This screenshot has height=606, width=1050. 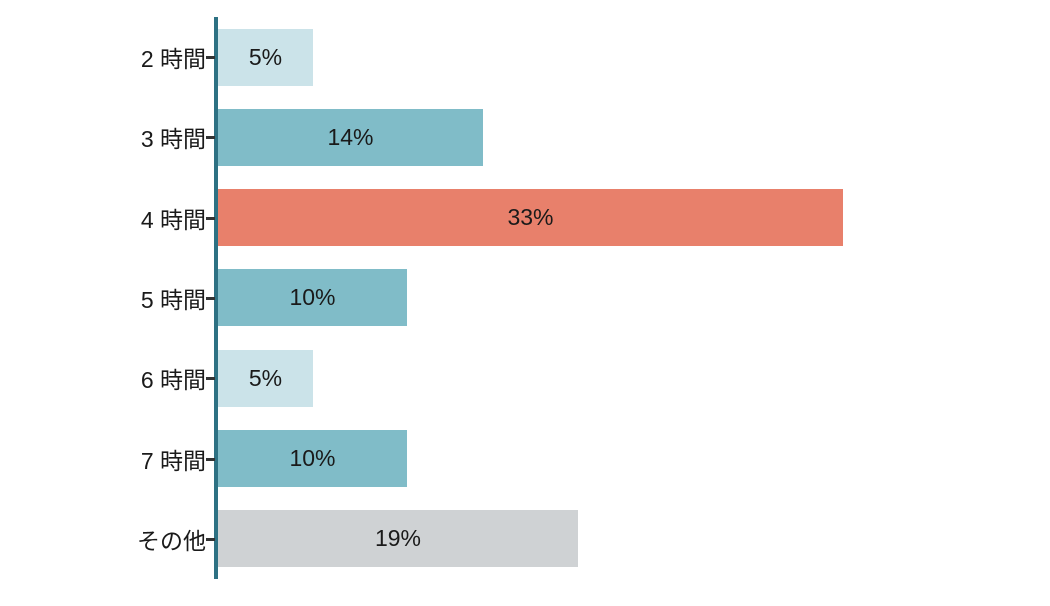 What do you see at coordinates (173, 59) in the screenshot?
I see `category-label: 2 時間` at bounding box center [173, 59].